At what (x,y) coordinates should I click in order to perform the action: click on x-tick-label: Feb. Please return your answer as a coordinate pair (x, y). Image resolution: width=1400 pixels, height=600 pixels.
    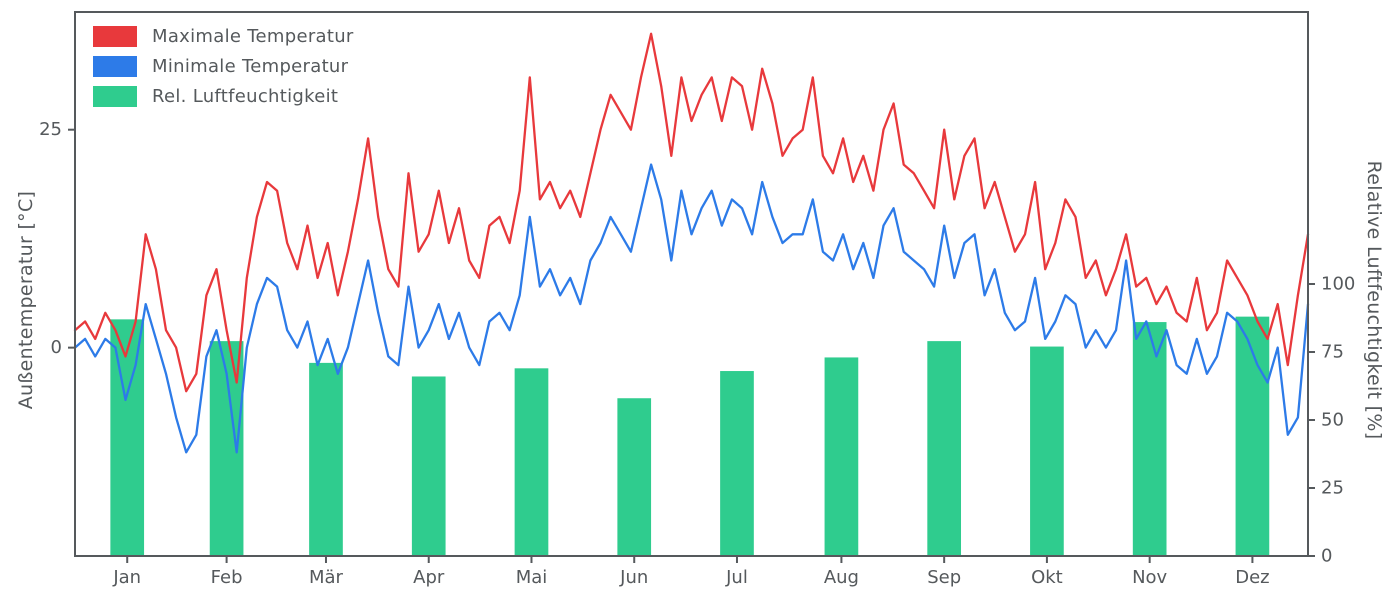
    Looking at the image, I should click on (227, 577).